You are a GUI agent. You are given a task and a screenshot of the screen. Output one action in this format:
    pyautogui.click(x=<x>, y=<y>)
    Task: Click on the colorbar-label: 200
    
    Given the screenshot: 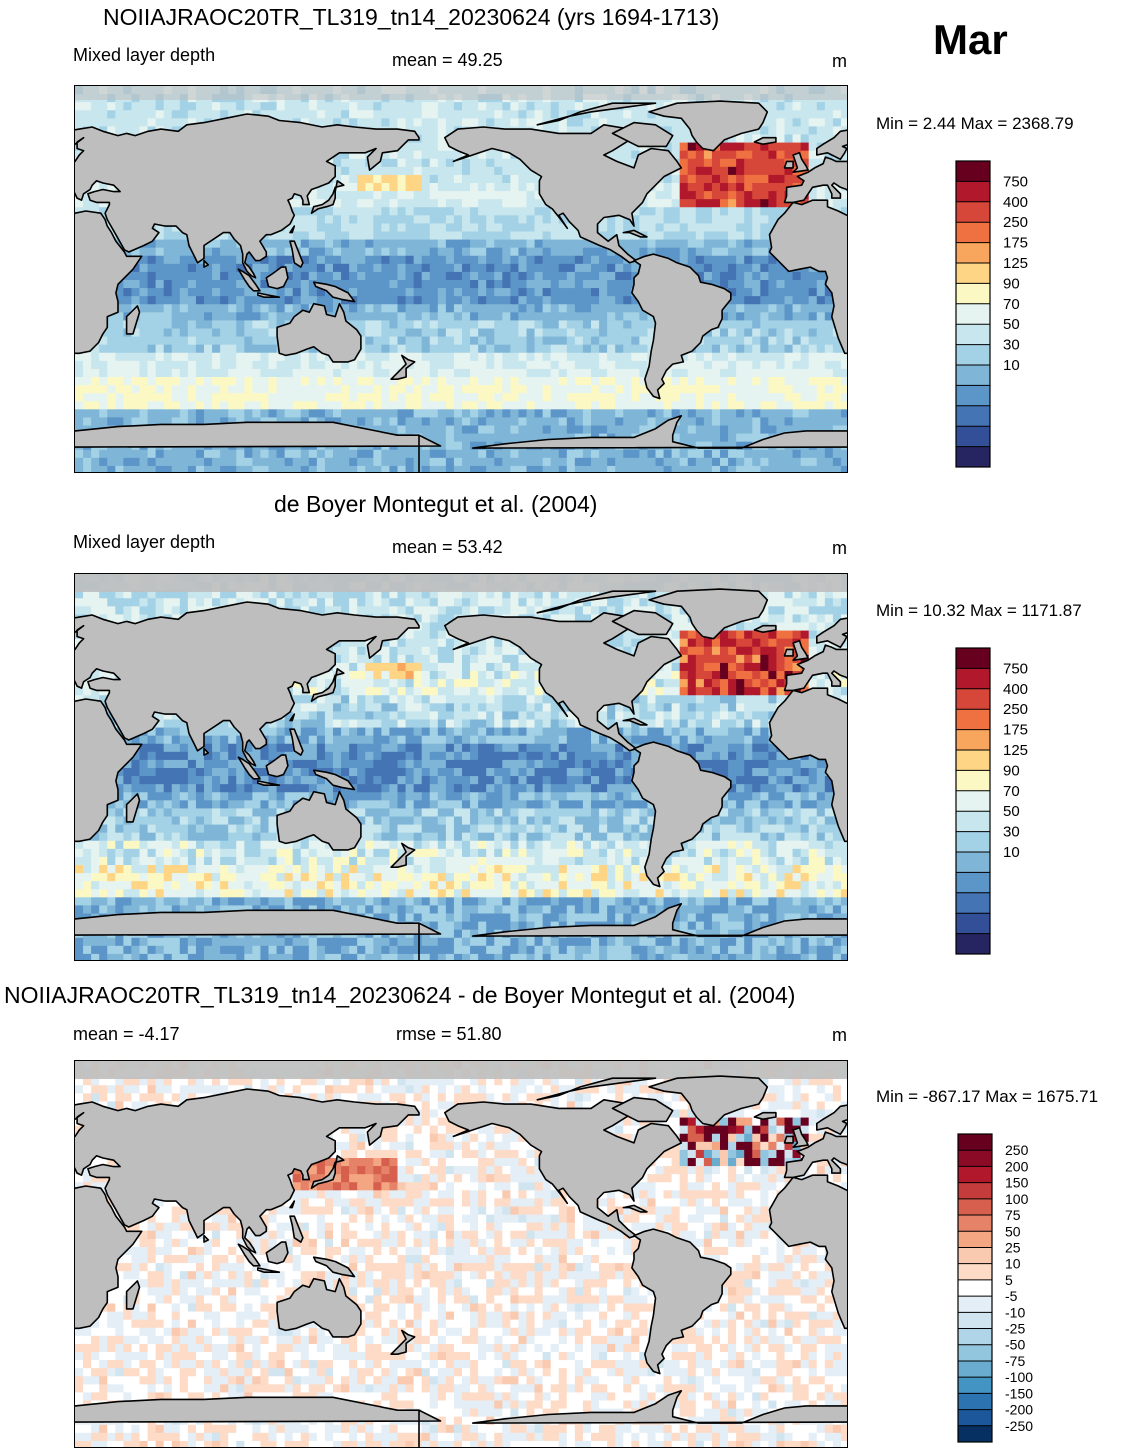 What is the action you would take?
    pyautogui.click(x=1017, y=1166)
    